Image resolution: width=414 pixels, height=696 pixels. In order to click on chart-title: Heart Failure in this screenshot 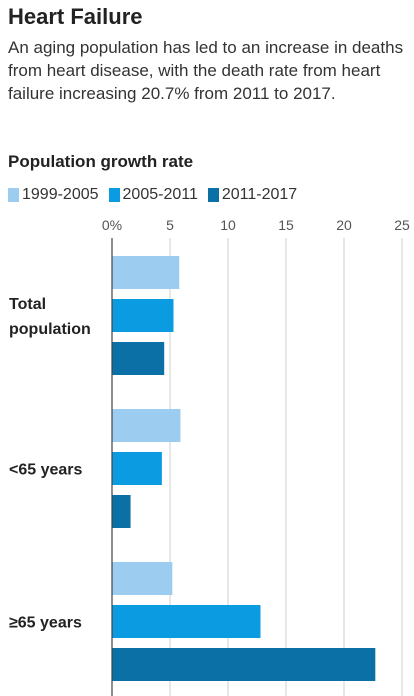, I will do `click(75, 16)`.